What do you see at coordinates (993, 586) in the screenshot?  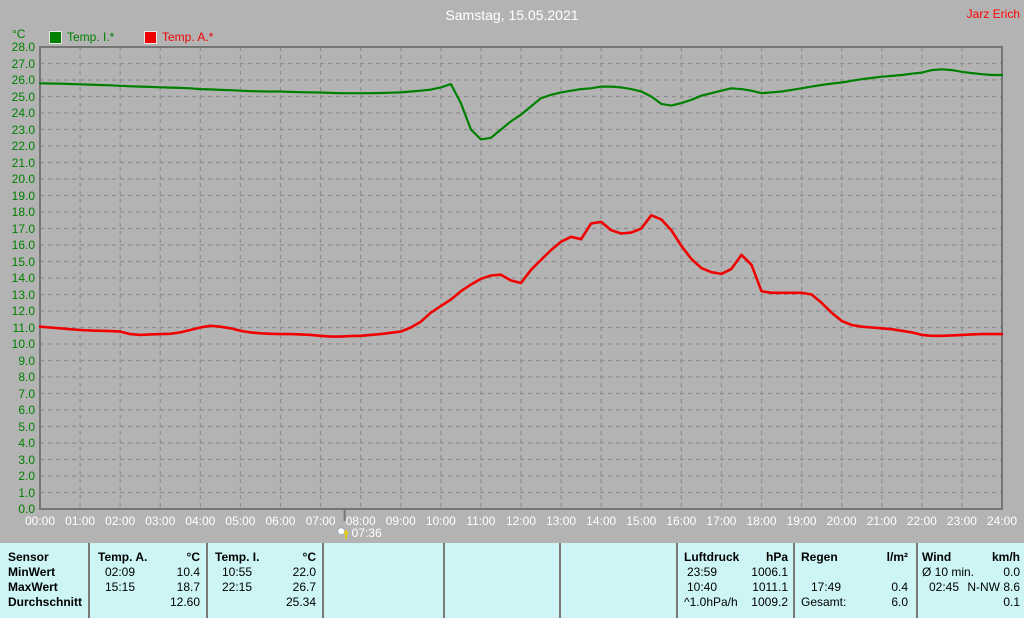 I see `wind-max-value: N-NW 8.6` at bounding box center [993, 586].